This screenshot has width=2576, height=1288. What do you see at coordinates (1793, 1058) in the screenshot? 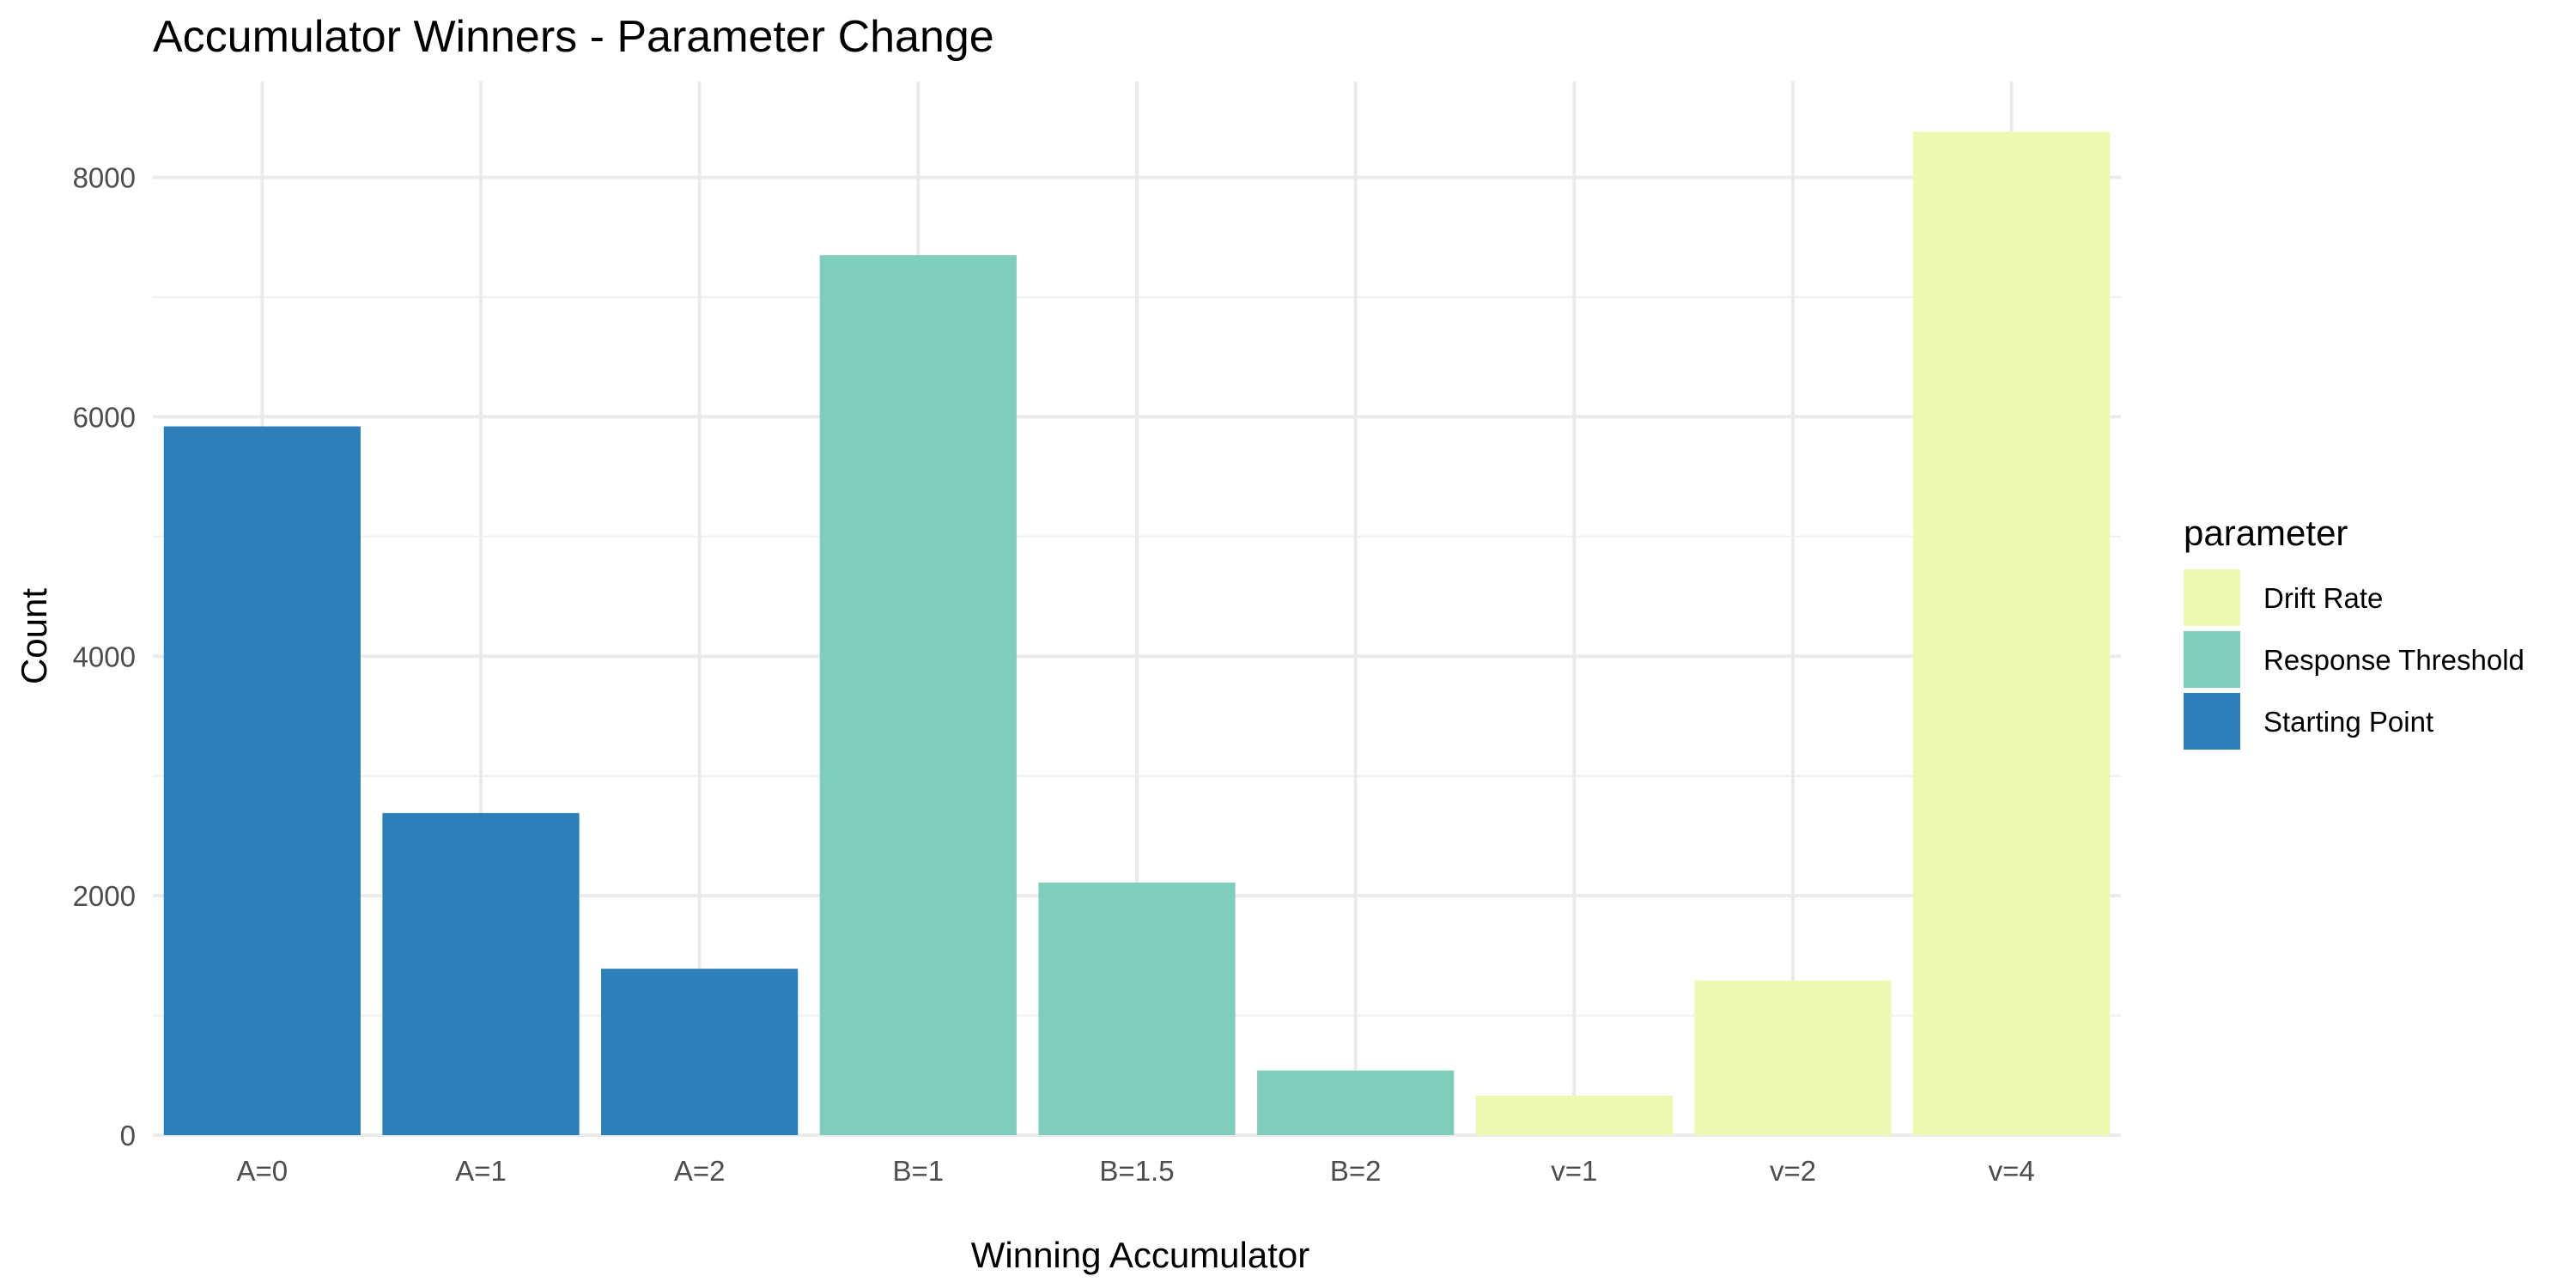
I see `bar-v=2` at bounding box center [1793, 1058].